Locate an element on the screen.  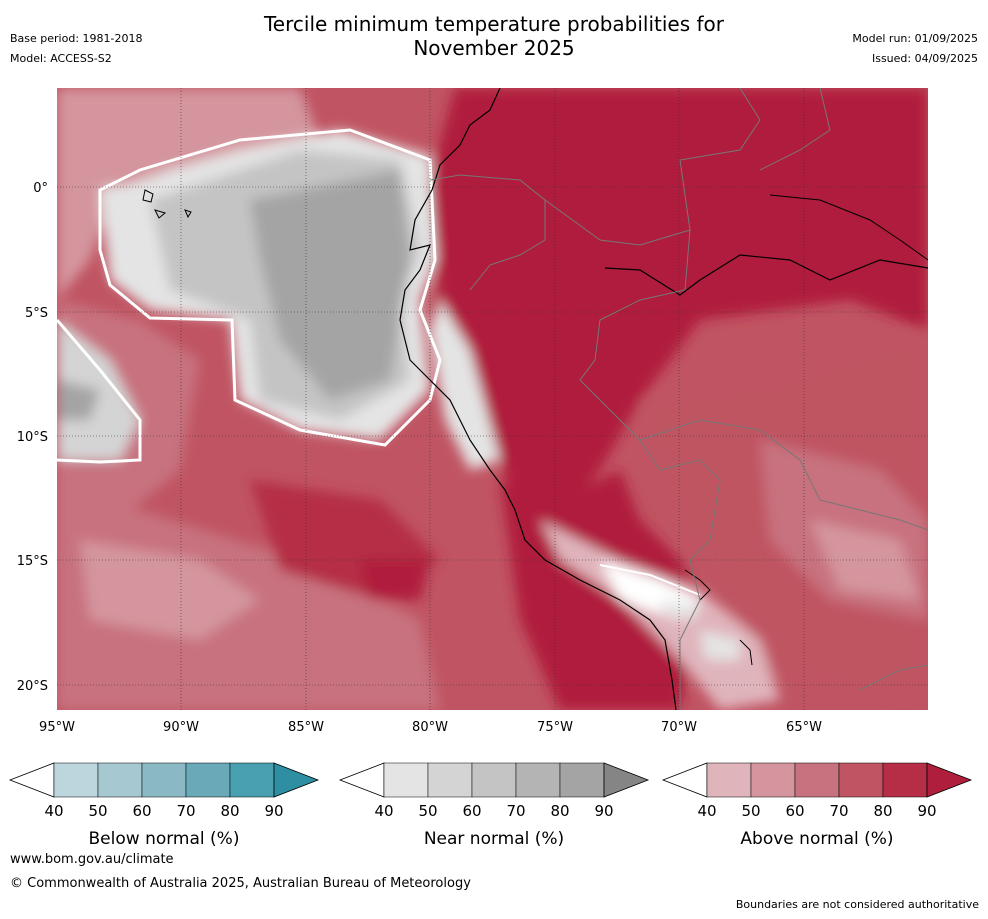
lat-label: 0° is located at coordinates (40, 188).